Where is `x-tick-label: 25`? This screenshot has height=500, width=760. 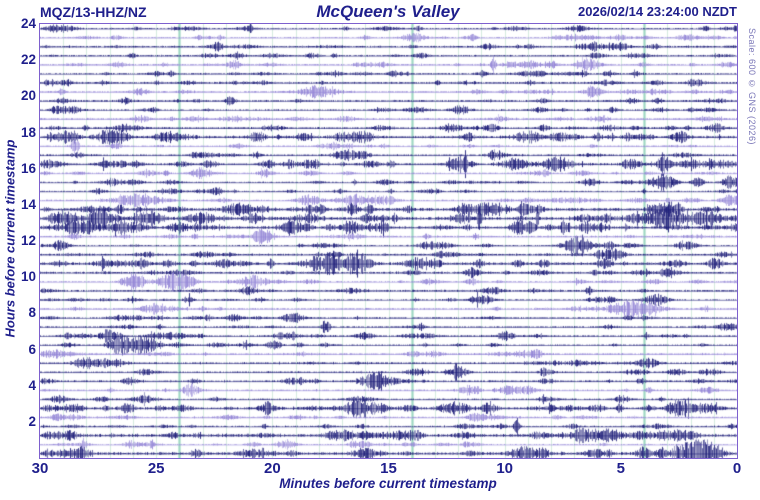 x-tick-label: 25 is located at coordinates (156, 468).